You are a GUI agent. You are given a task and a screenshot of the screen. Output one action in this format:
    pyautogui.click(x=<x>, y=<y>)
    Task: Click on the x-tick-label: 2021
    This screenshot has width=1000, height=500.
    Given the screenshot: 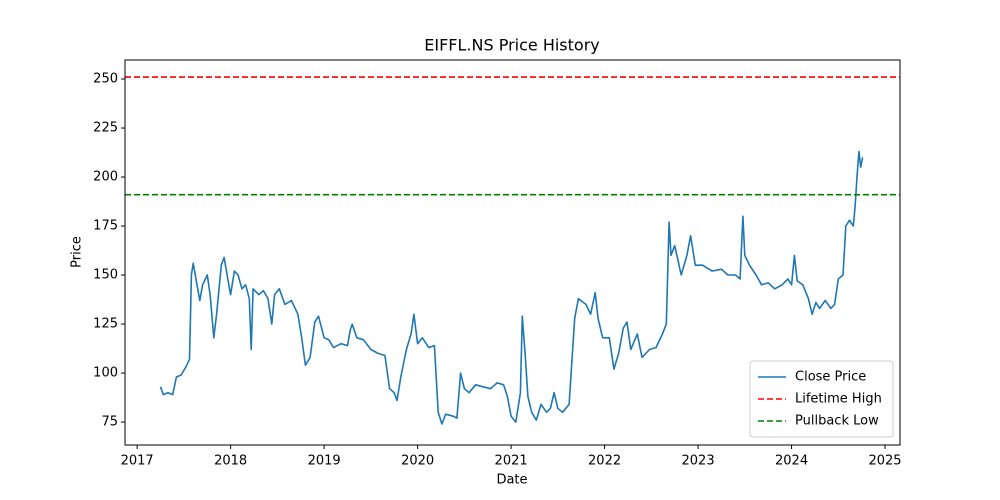 What is the action you would take?
    pyautogui.click(x=511, y=461)
    